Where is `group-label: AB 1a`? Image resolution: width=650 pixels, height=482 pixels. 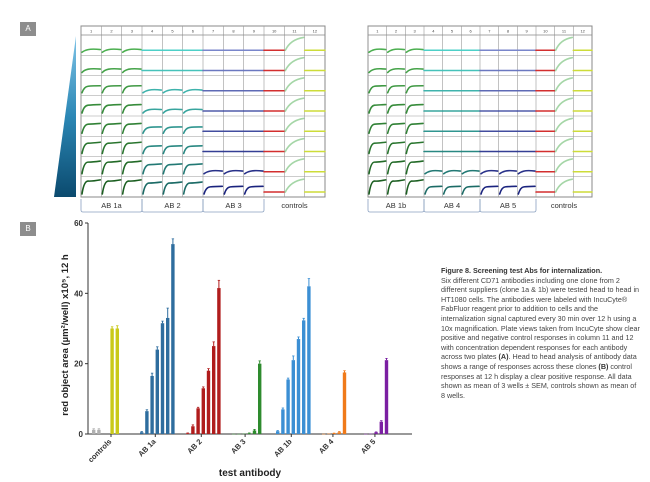
group-label: AB 1a is located at coordinates (111, 205).